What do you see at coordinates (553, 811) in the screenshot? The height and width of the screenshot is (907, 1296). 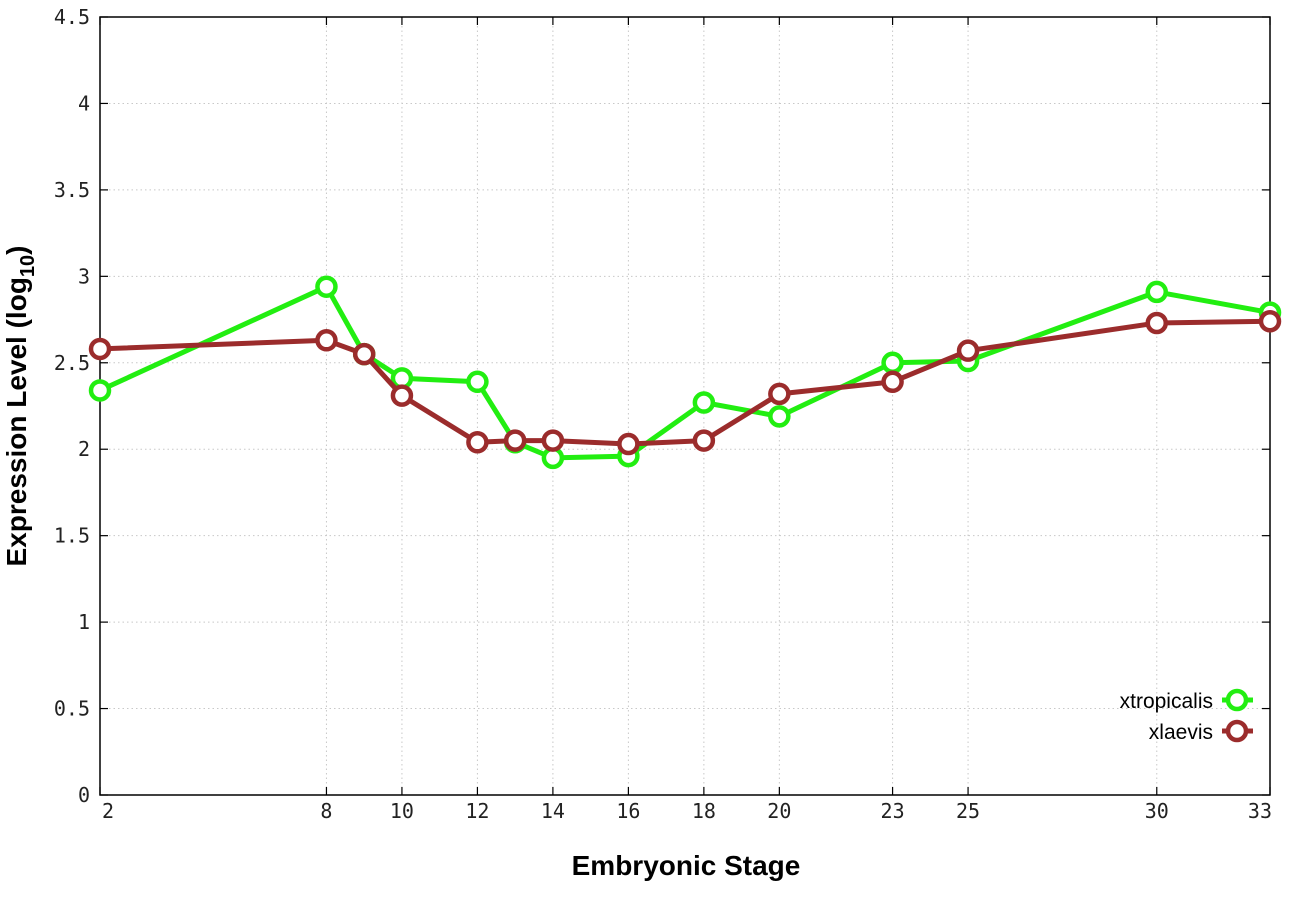 I see `x-tick-label: 14` at bounding box center [553, 811].